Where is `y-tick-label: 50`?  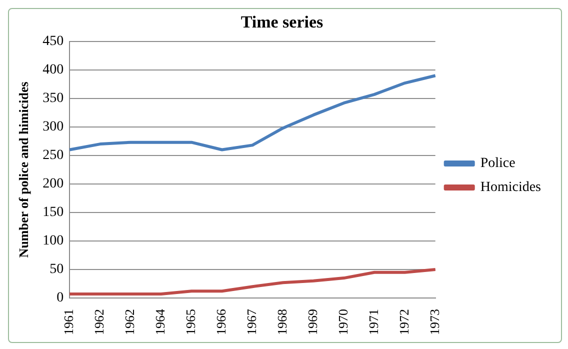
y-tick-label: 50 is located at coordinates (57, 270).